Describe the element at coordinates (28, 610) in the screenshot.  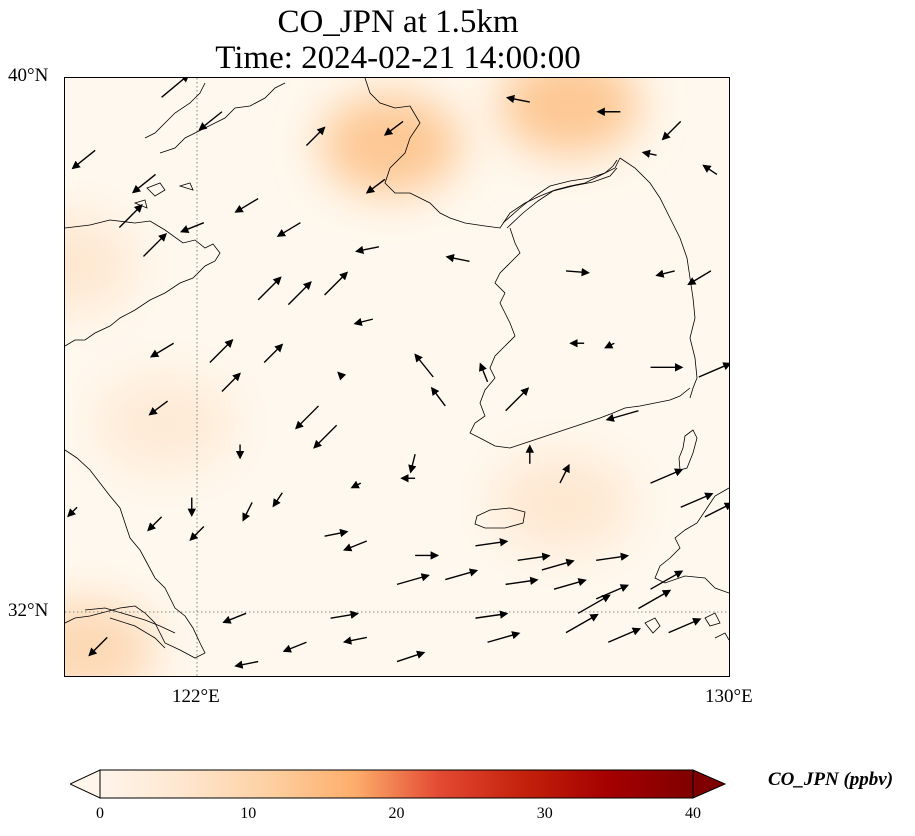
I see `lat-tick-label-32: 32°N` at that location.